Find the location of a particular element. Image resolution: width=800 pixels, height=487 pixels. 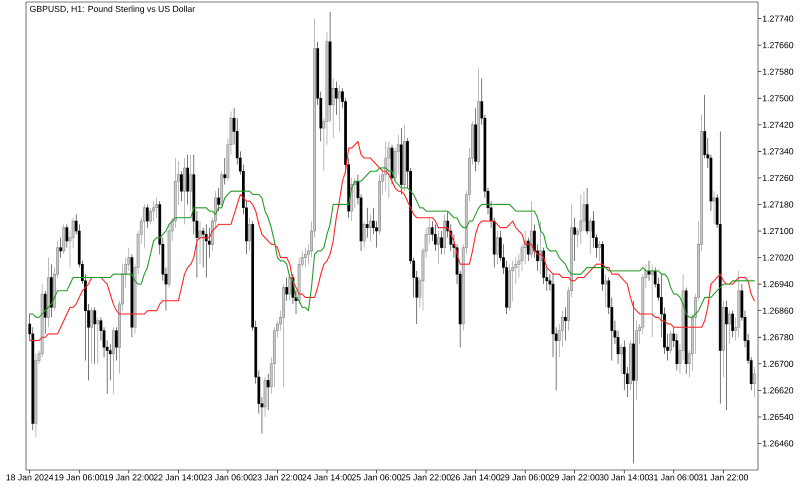

y-tick-label: 1.27260 is located at coordinates (778, 177).